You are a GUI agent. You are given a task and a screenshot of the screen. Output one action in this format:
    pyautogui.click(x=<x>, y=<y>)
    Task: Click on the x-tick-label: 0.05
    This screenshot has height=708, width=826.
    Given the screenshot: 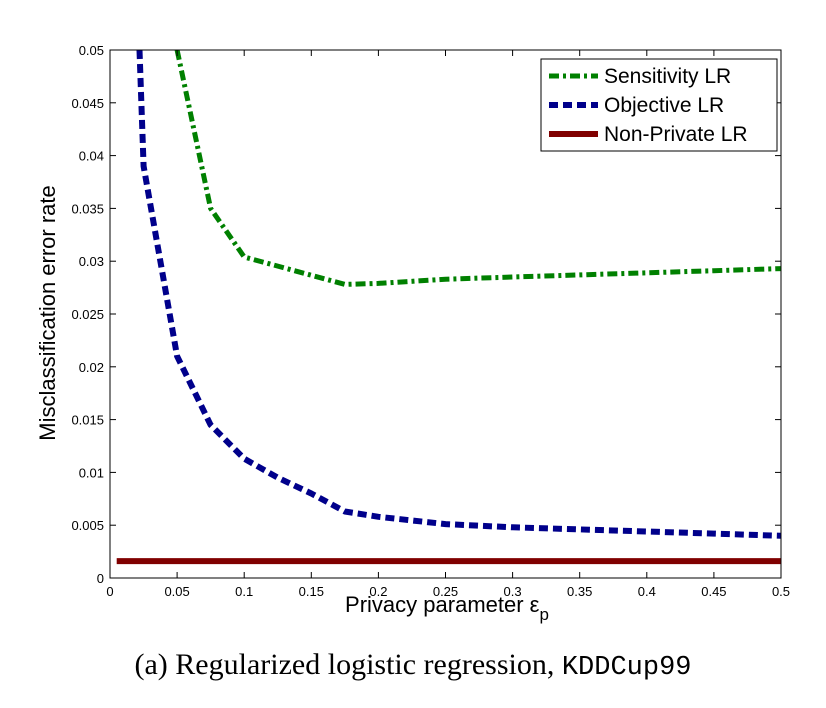 What is the action you would take?
    pyautogui.click(x=176, y=591)
    